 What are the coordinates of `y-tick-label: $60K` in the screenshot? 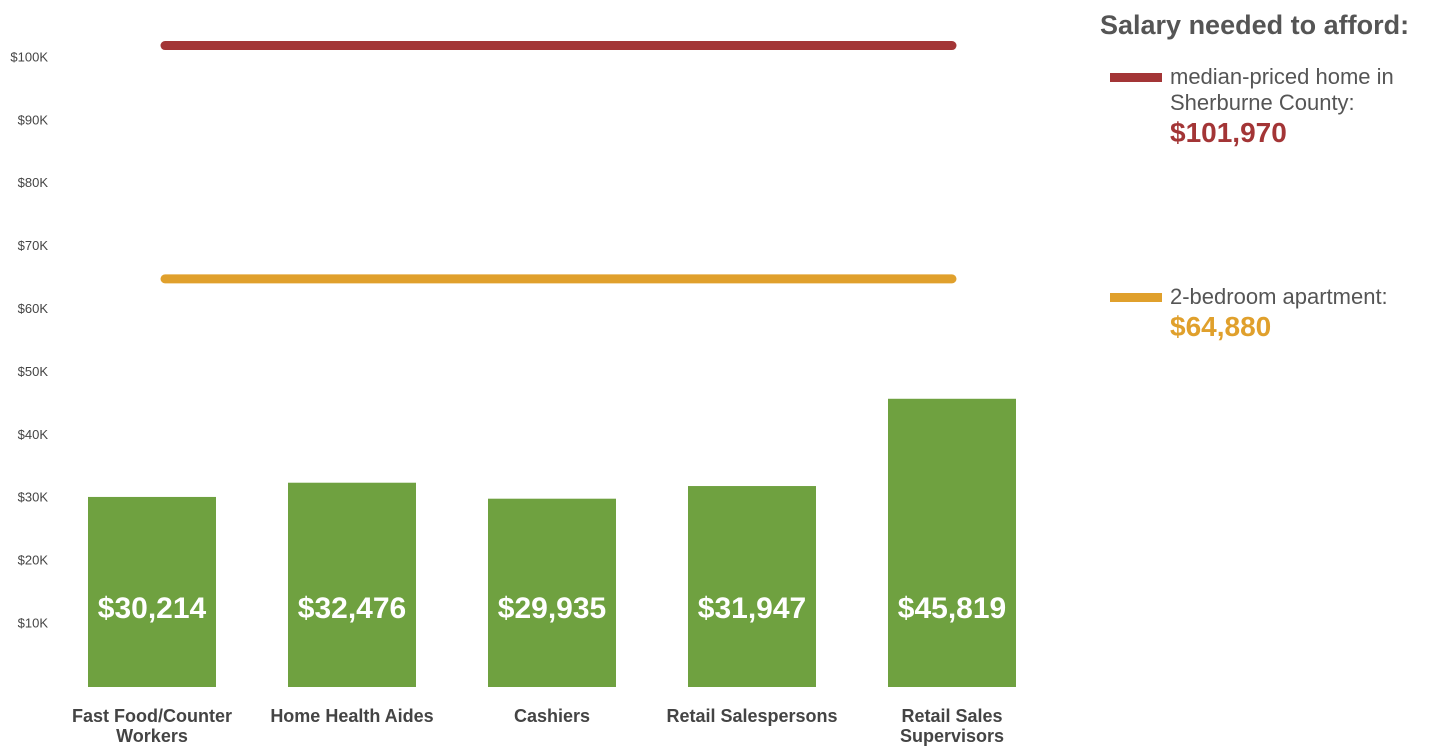 It's located at (33, 308).